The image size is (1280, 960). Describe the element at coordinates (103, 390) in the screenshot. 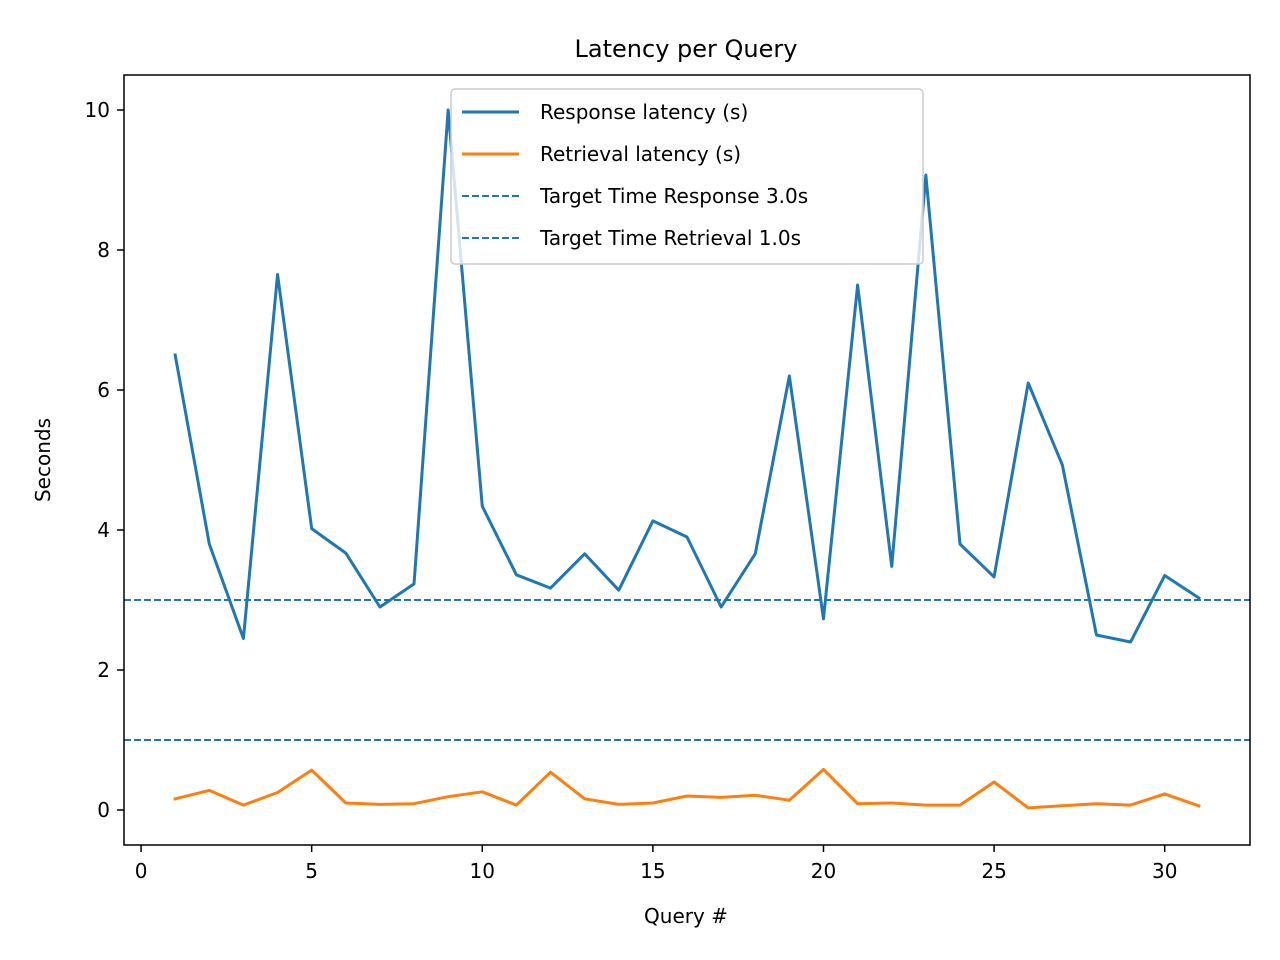

I see `y-tick-label: 6` at that location.